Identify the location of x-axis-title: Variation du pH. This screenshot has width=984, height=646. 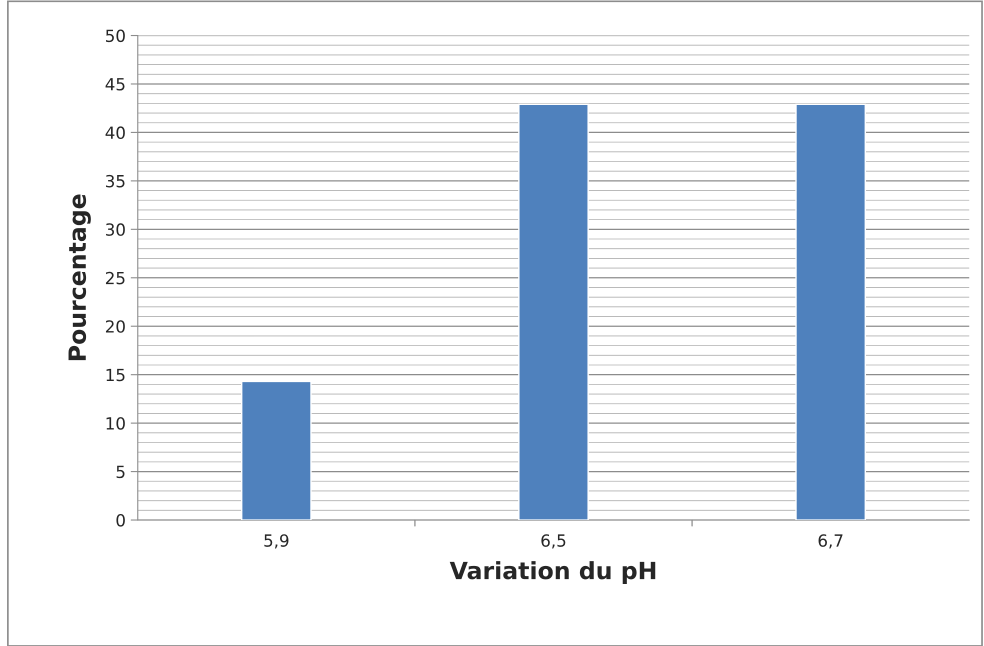
(553, 572).